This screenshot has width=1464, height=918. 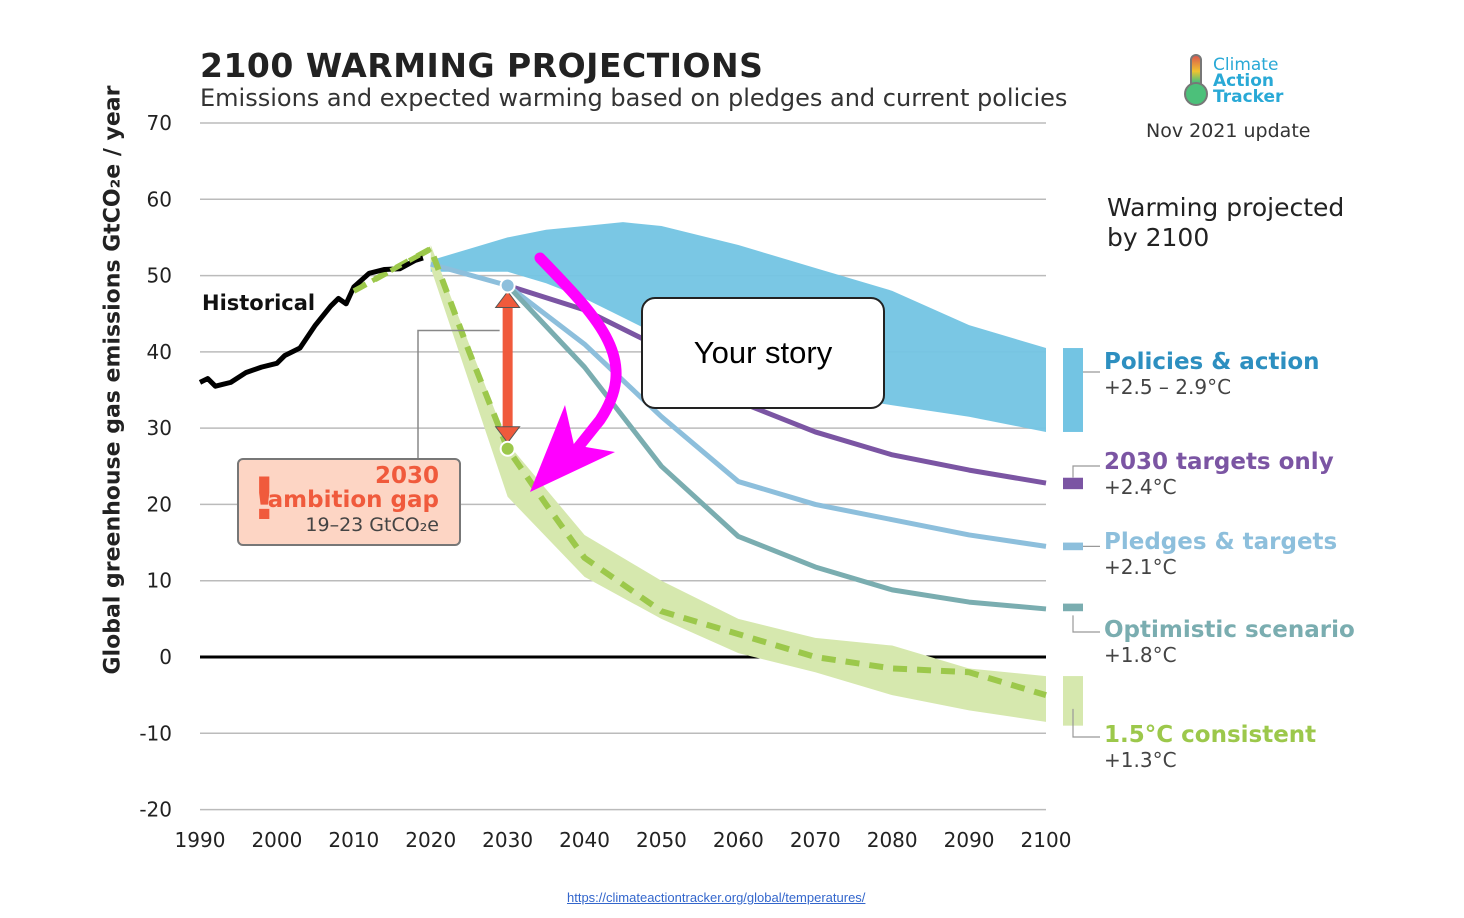 I want to click on your-story-annotation: Your story, so click(x=763, y=353).